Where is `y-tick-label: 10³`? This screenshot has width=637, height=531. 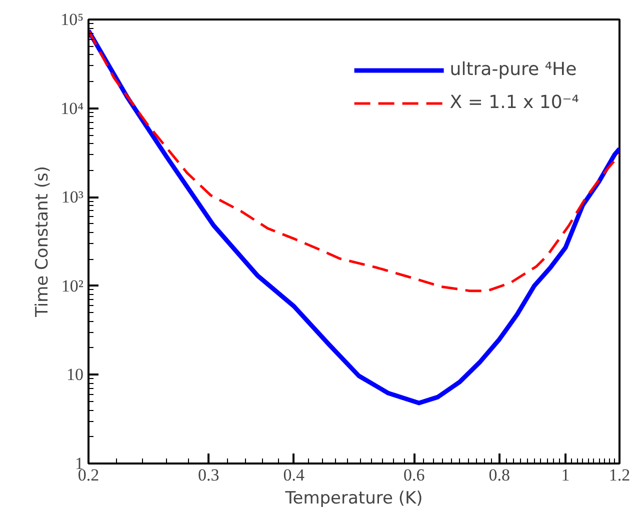
y-tick-label: 10³ is located at coordinates (72, 197).